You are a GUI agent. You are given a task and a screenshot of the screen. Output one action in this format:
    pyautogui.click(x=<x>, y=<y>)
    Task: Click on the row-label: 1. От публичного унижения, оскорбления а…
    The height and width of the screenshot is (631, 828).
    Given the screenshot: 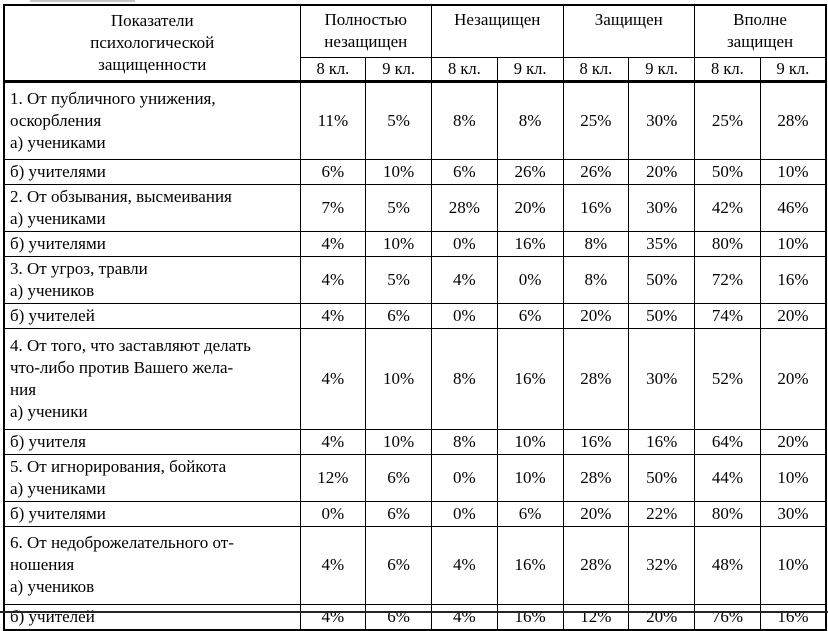 What is the action you would take?
    pyautogui.click(x=152, y=120)
    